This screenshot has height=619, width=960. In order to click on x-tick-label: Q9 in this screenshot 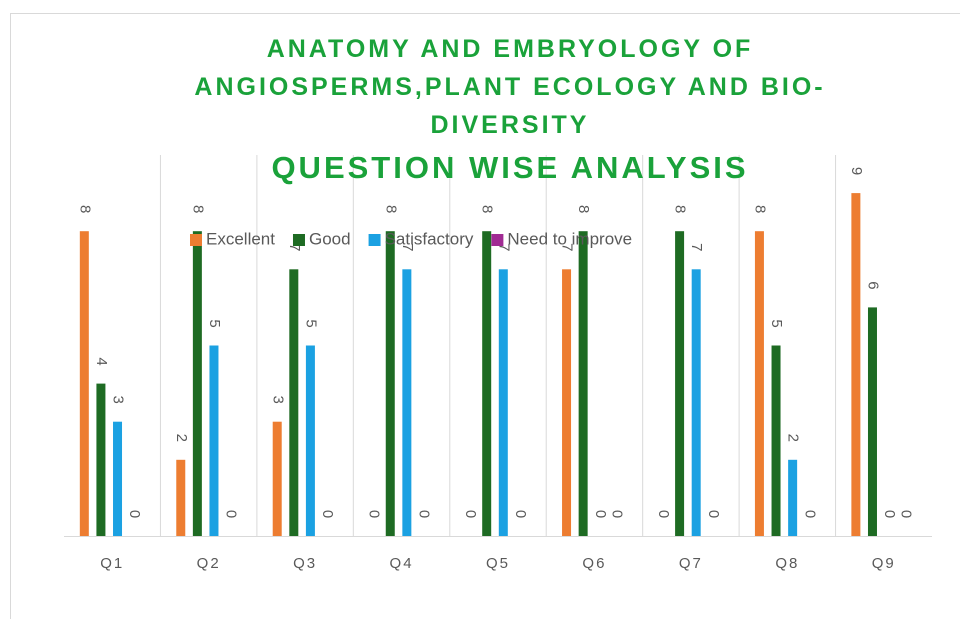, I will do `click(884, 563)`.